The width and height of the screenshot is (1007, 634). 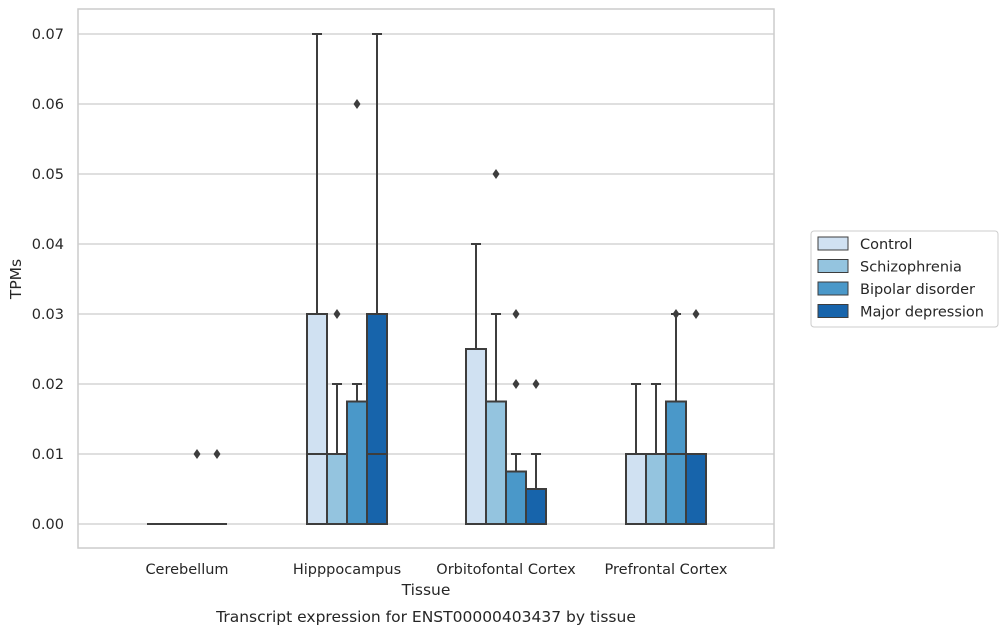 What do you see at coordinates (48, 175) in the screenshot?
I see `y-tick-label: 0.05` at bounding box center [48, 175].